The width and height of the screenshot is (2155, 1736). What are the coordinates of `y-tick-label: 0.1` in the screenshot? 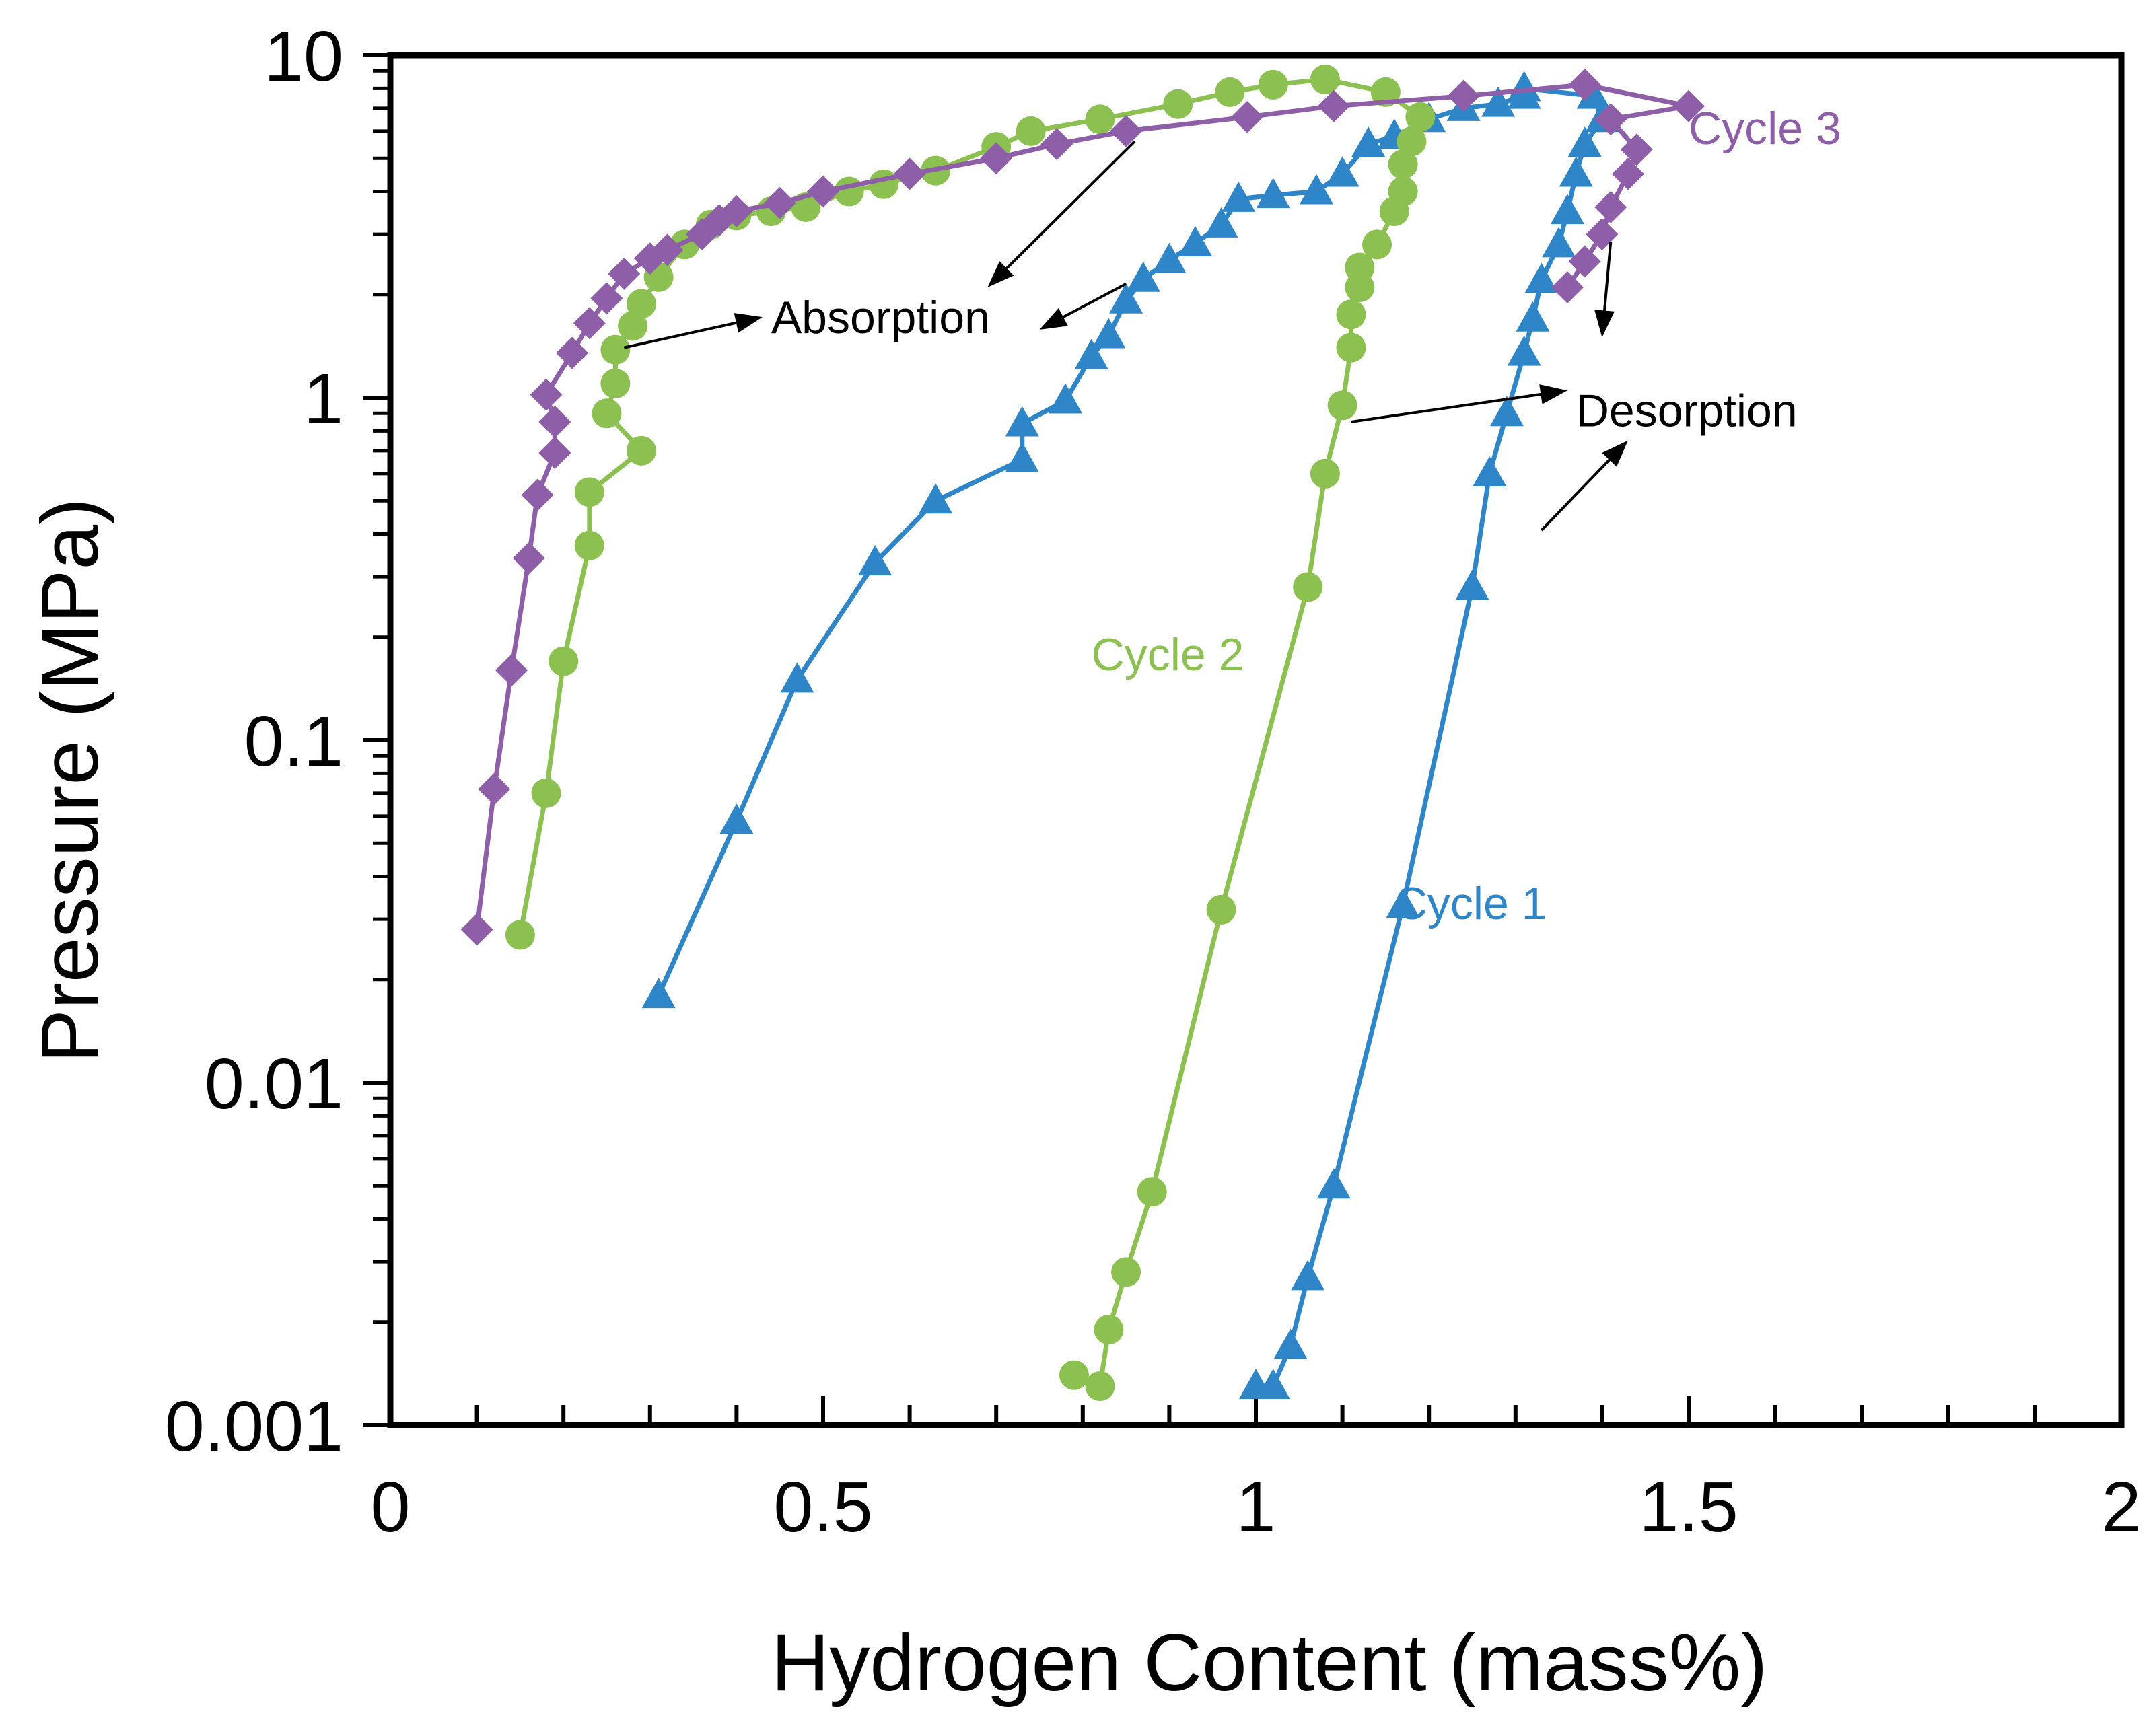 It's located at (293, 741).